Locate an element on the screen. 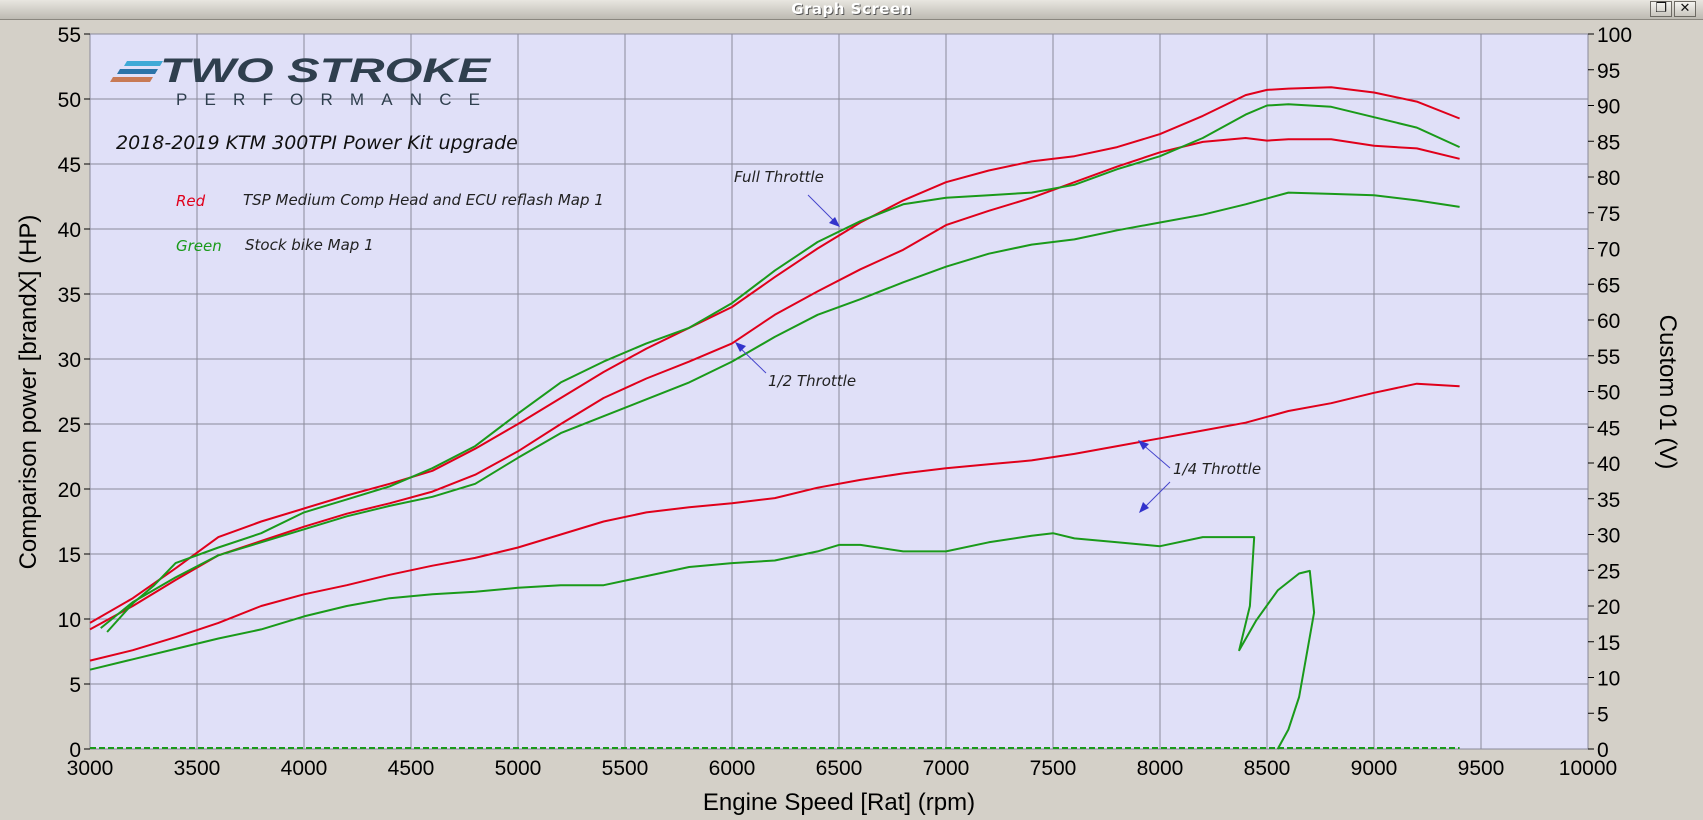 The image size is (1703, 820). x-tick-label: 3500 is located at coordinates (197, 768).